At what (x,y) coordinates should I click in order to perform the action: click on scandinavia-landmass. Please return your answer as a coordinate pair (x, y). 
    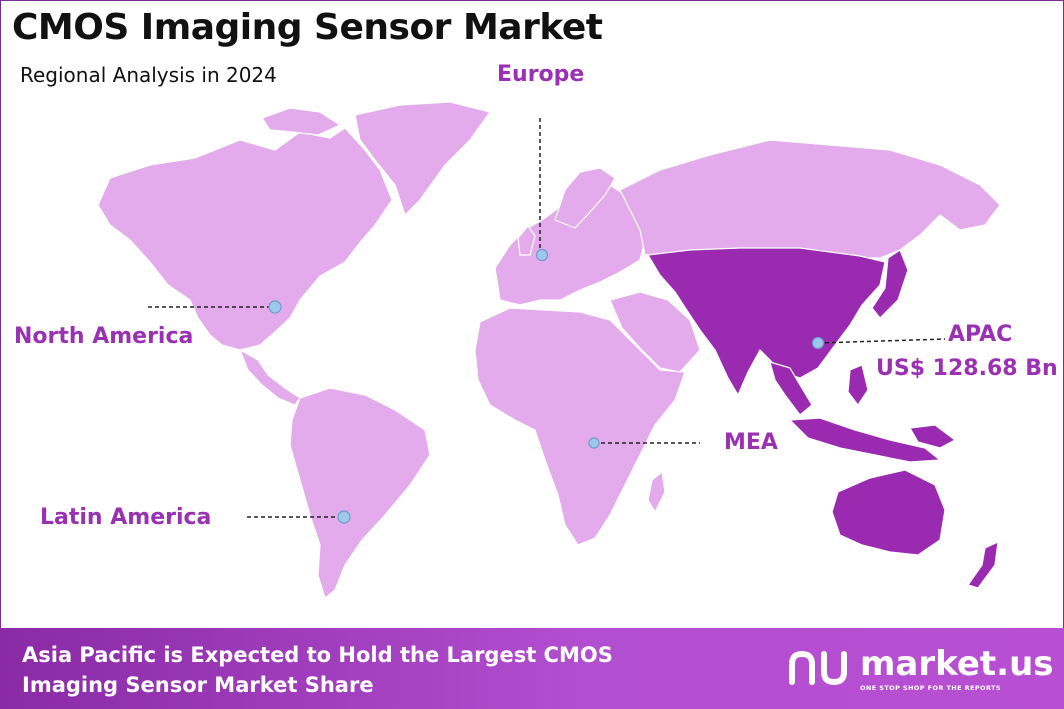
    Looking at the image, I should click on (585, 198).